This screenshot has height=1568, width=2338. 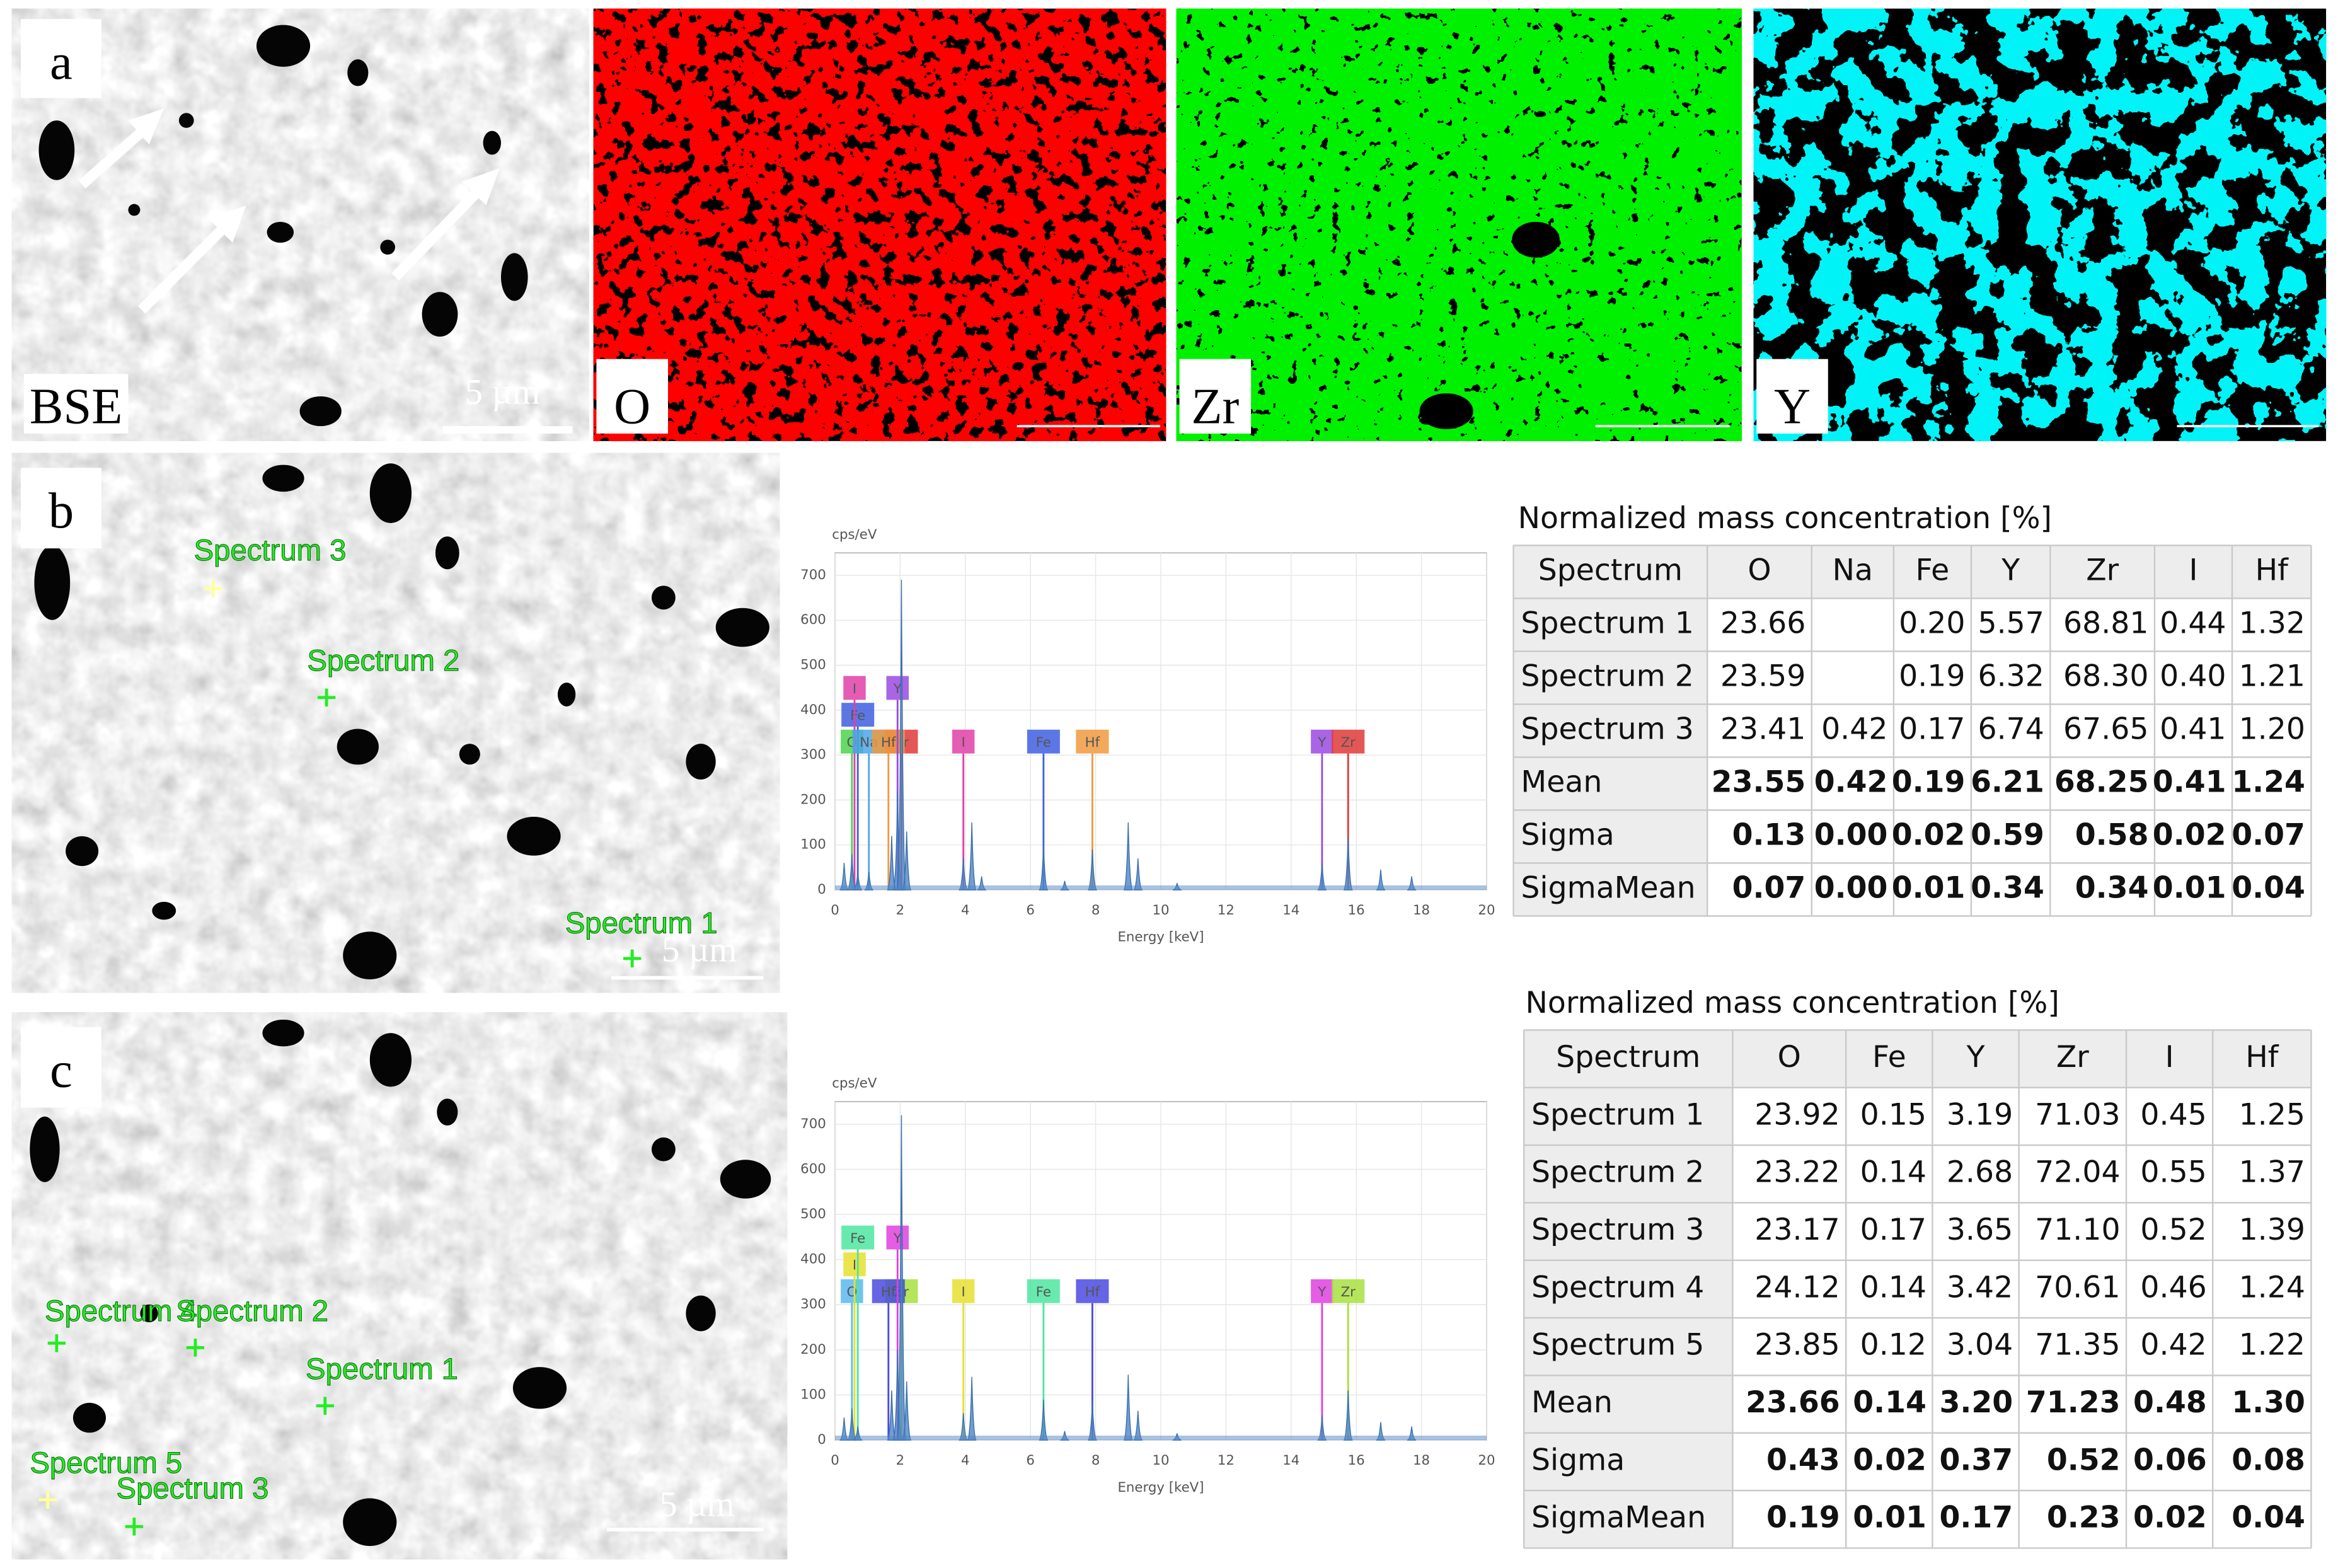 What do you see at coordinates (121, 1311) in the screenshot?
I see `spectrum-point-label: Spectrum 4` at bounding box center [121, 1311].